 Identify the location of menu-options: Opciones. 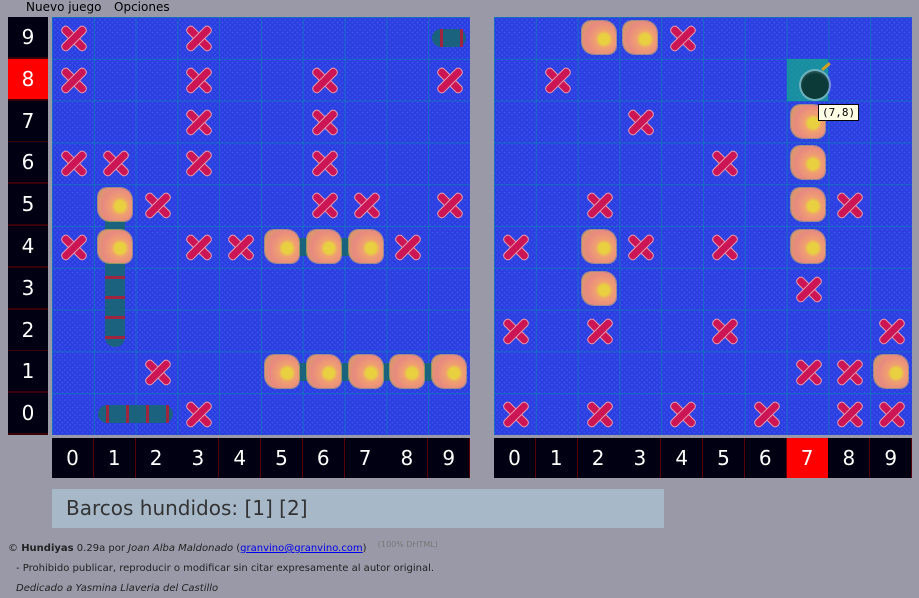
(142, 7).